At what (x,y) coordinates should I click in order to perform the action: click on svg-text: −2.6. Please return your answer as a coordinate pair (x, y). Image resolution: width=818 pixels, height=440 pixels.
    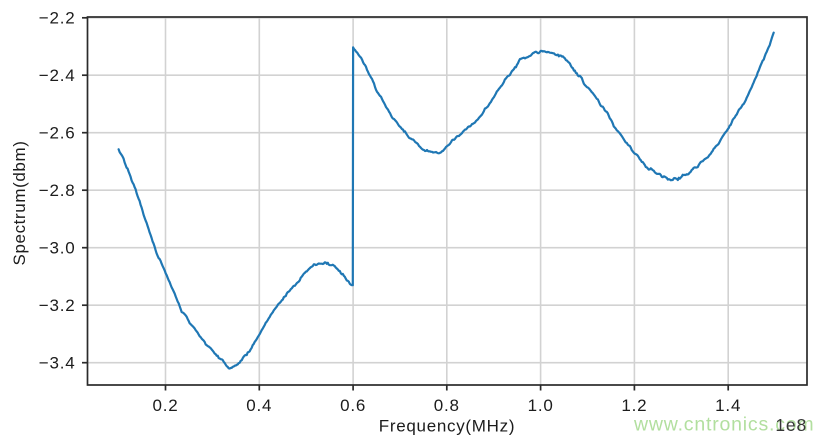
    Looking at the image, I should click on (57, 133).